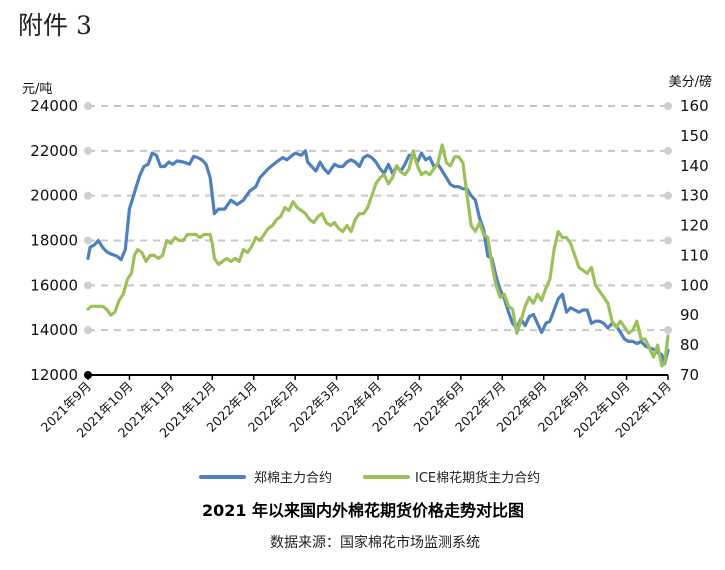  Describe the element at coordinates (37, 89) in the screenshot. I see `left-axis-unit: 元/吨` at that location.